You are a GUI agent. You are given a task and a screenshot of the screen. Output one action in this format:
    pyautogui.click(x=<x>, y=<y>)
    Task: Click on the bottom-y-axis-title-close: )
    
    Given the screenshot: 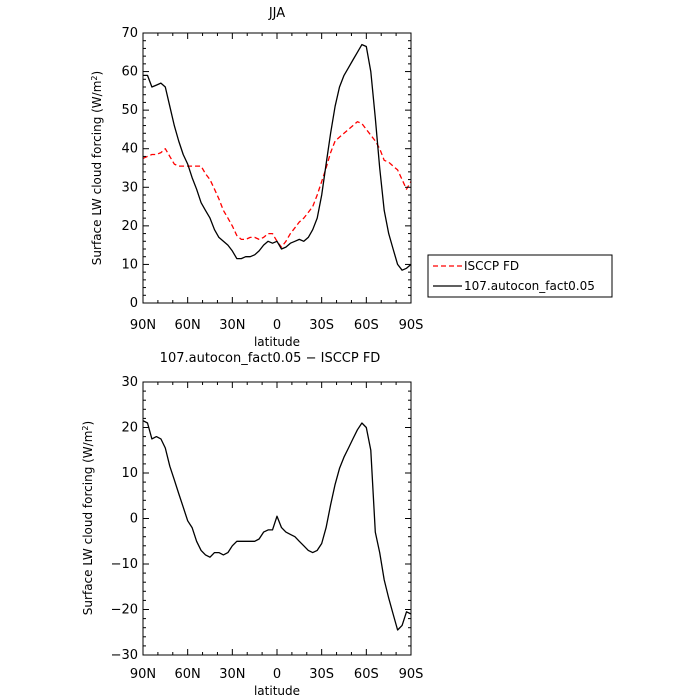 What is the action you would take?
    pyautogui.click(x=88, y=423)
    